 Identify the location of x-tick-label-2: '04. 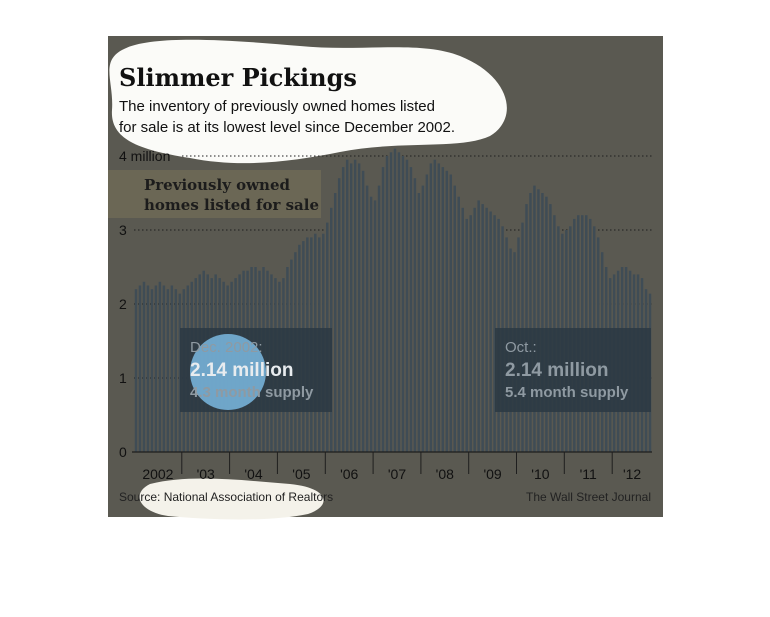
(253, 474).